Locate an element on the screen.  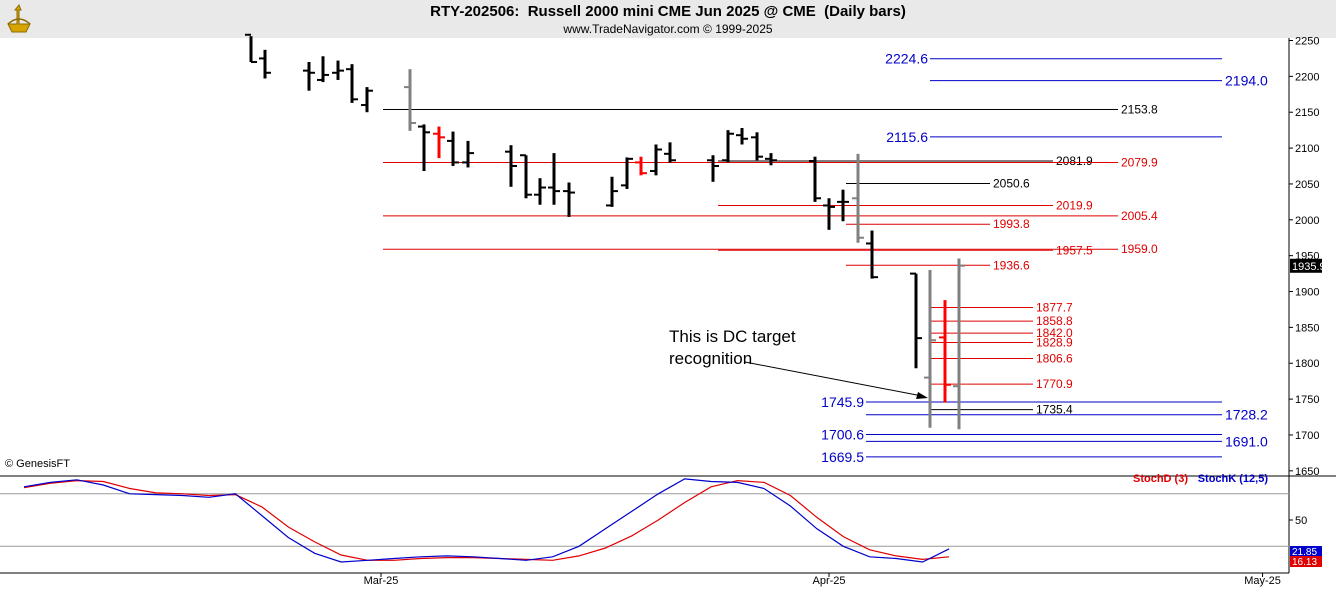
annotation-text: recognition is located at coordinates (710, 358).